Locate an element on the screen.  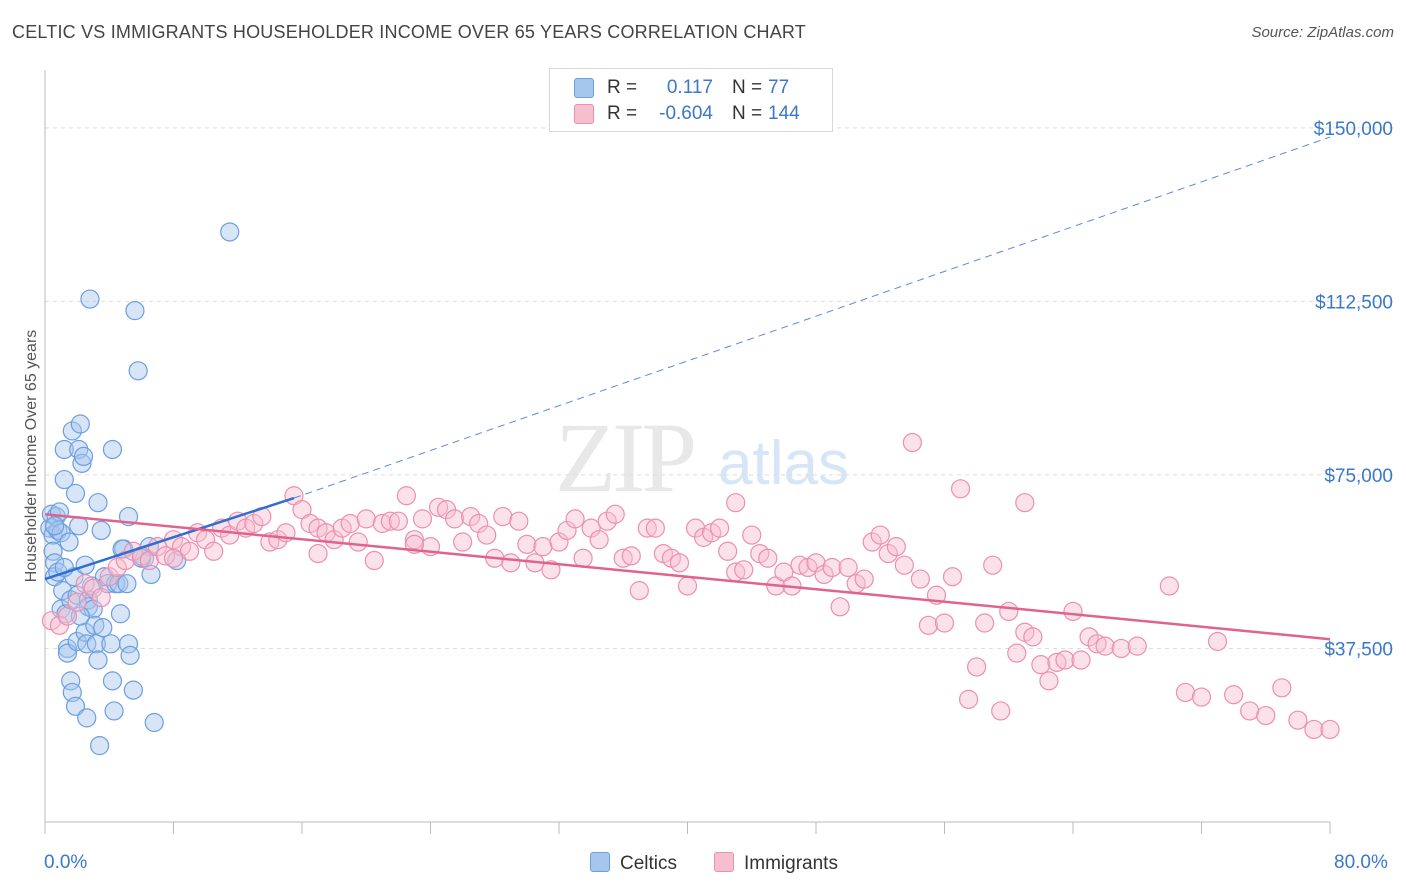
watermark-zip: ZIP is located at coordinates (626, 457).